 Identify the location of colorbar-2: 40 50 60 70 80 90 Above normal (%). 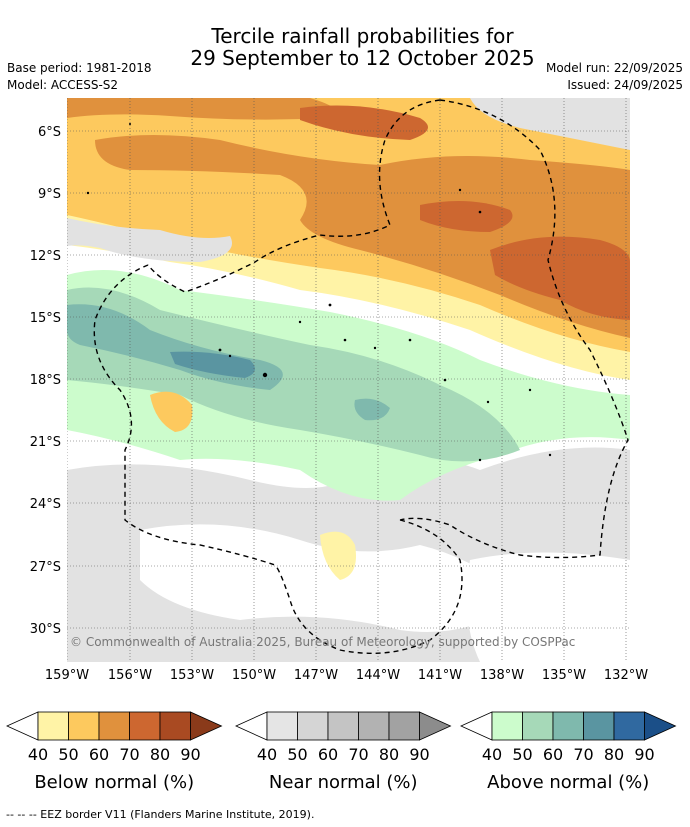
(568, 752).